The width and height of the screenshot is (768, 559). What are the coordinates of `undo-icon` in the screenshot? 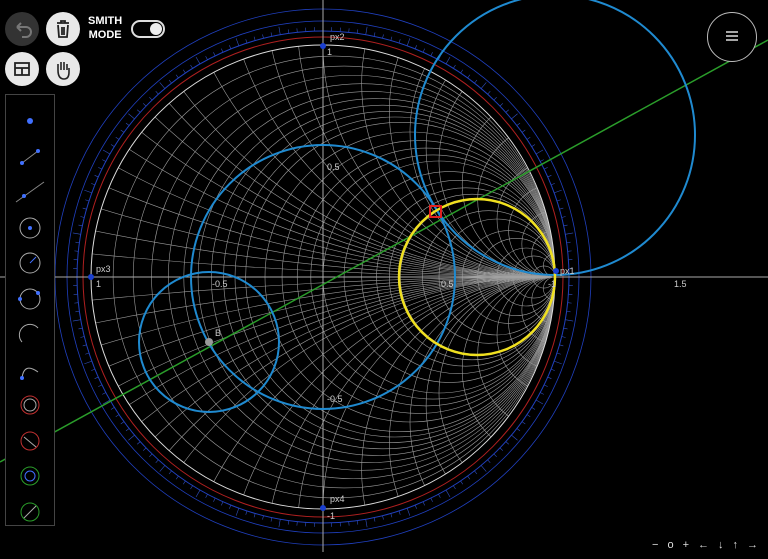 It's located at (24, 30).